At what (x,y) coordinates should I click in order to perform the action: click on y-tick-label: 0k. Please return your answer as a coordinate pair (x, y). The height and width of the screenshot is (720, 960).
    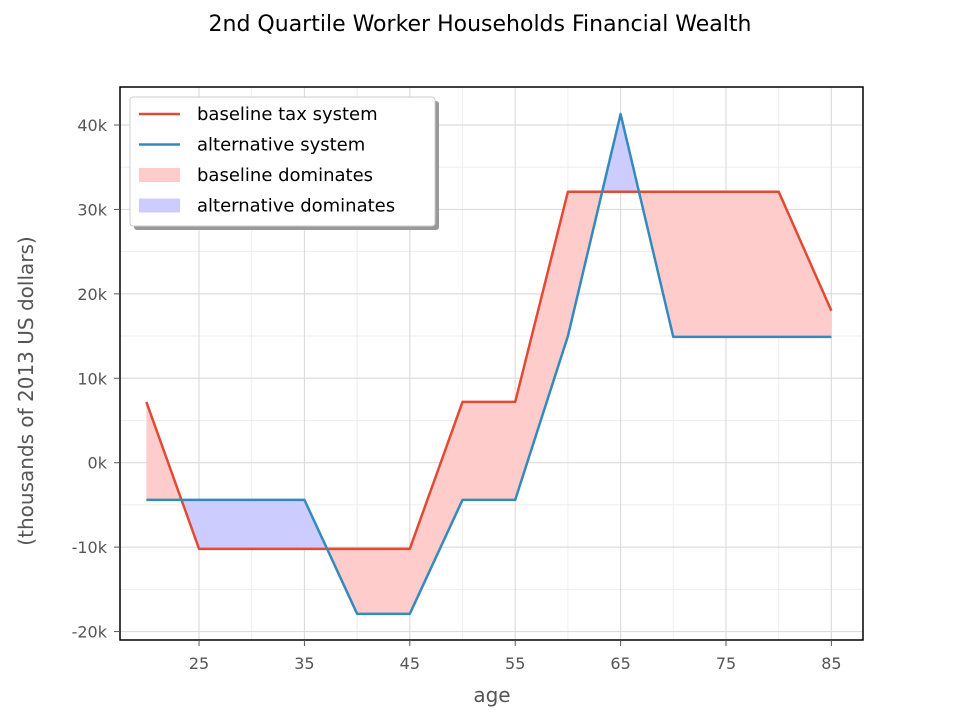
    Looking at the image, I should click on (98, 463).